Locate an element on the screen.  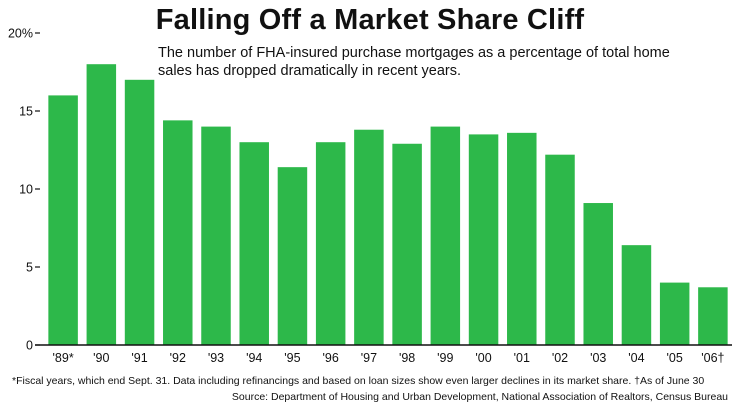
x-tick-label: '00 is located at coordinates (483, 358).